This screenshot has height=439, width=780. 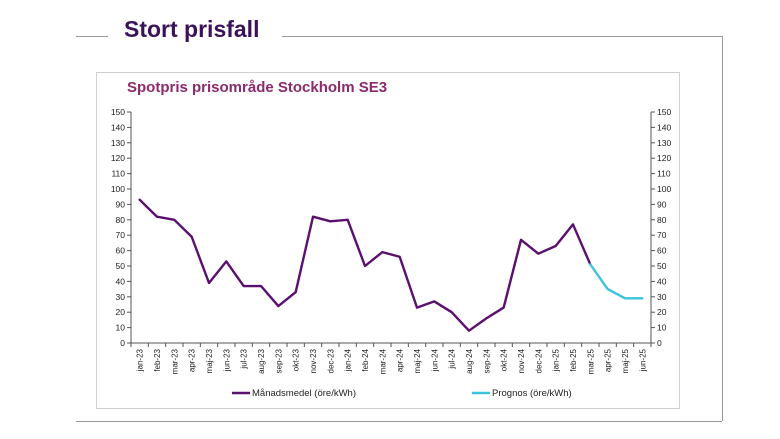 What do you see at coordinates (118, 158) in the screenshot?
I see `y-tick-label-left: 120` at bounding box center [118, 158].